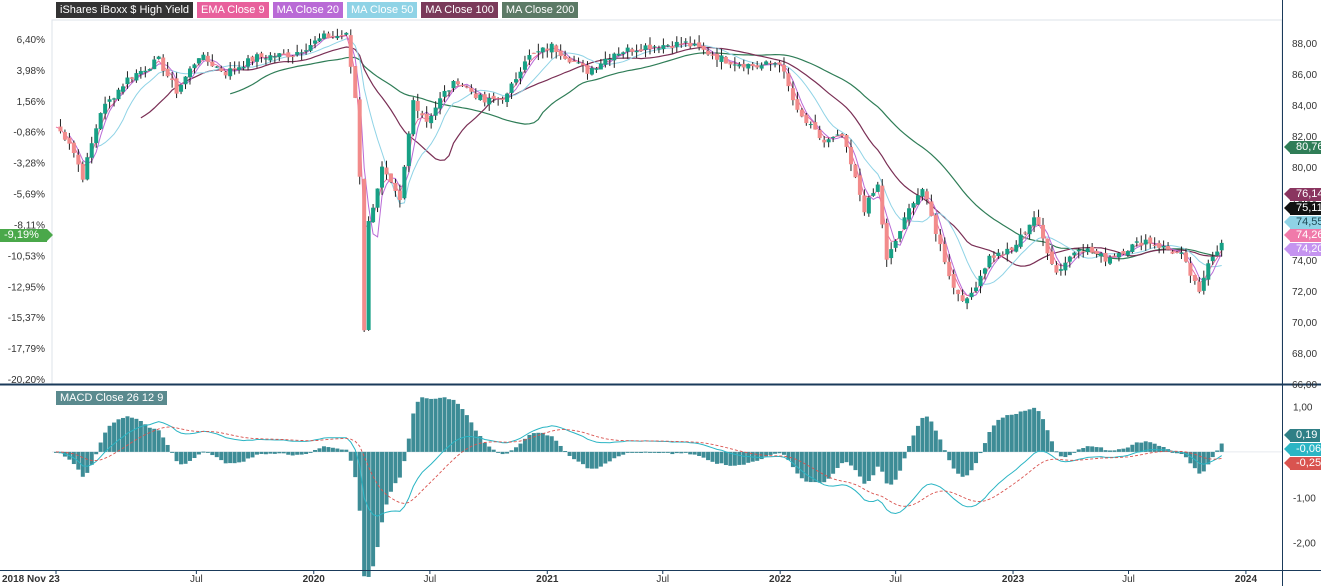 The image size is (1321, 586). What do you see at coordinates (307, 10) in the screenshot?
I see `legend-ma20: MA Close 20` at bounding box center [307, 10].